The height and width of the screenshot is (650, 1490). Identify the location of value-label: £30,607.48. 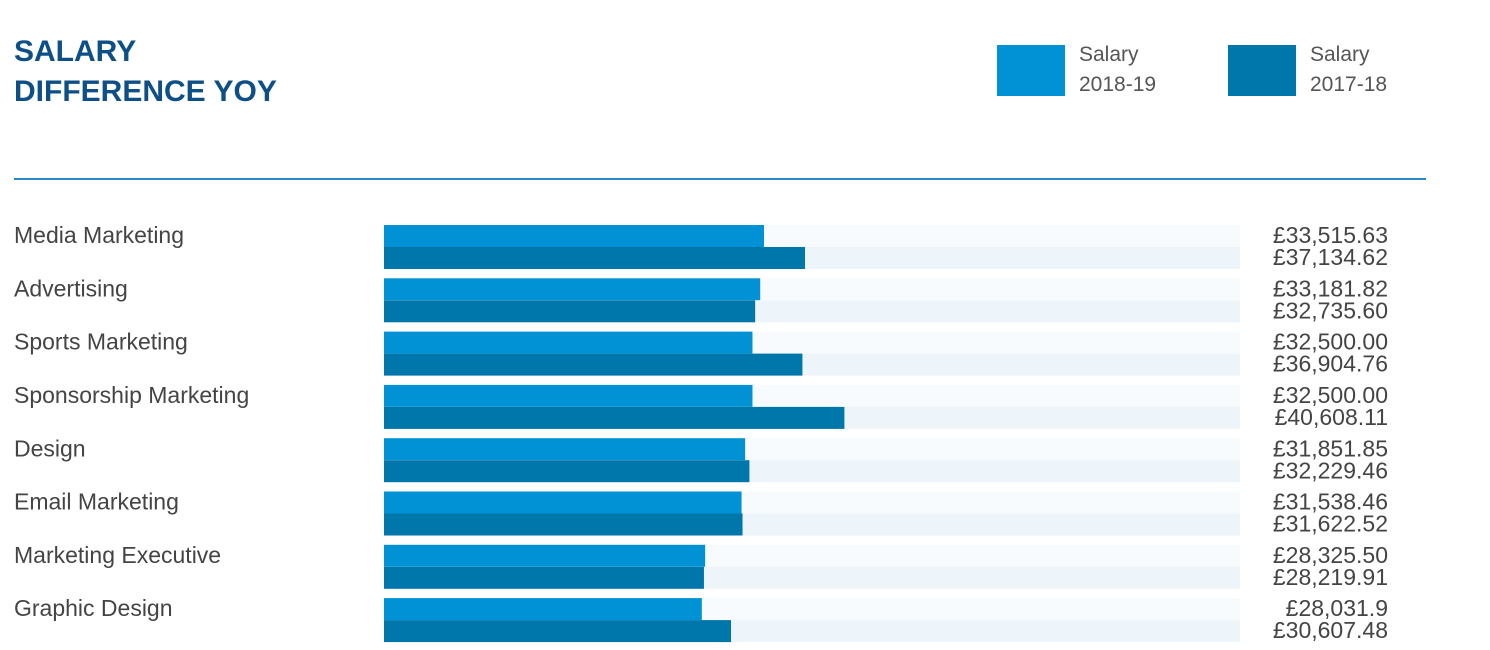
(1330, 630).